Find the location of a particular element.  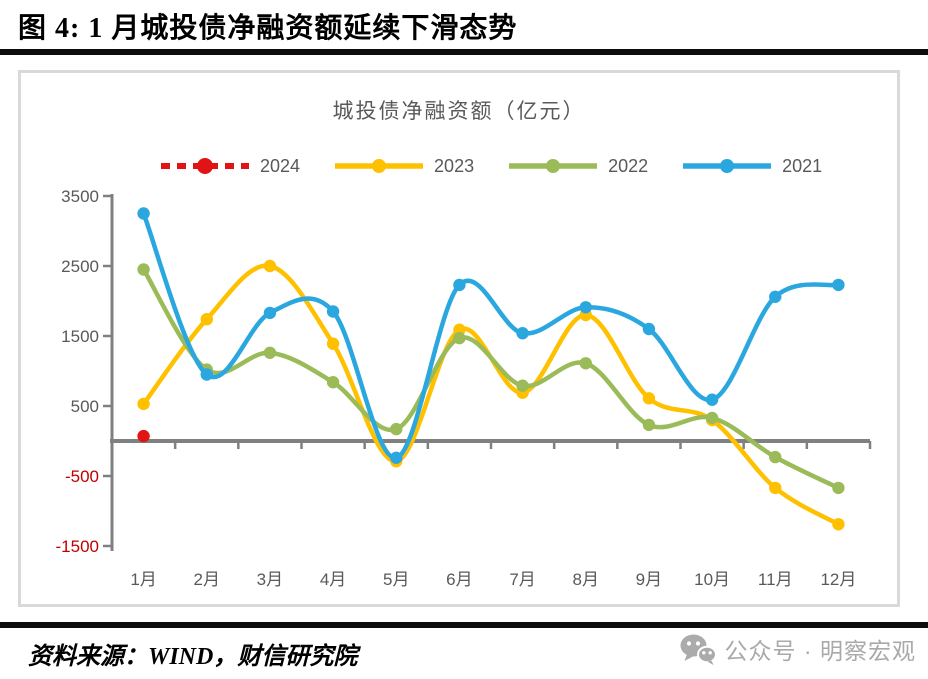

x-tick-label: 1月 is located at coordinates (143, 579).